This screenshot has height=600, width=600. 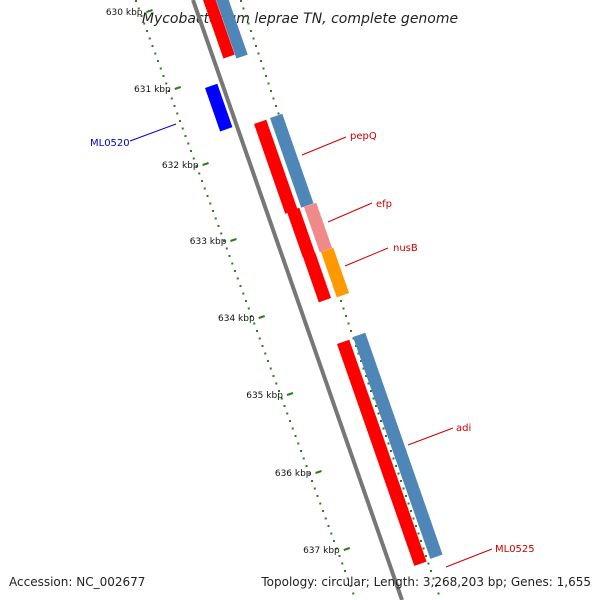 I want to click on ruler-tick-label: 630 kbp, so click(x=124, y=13).